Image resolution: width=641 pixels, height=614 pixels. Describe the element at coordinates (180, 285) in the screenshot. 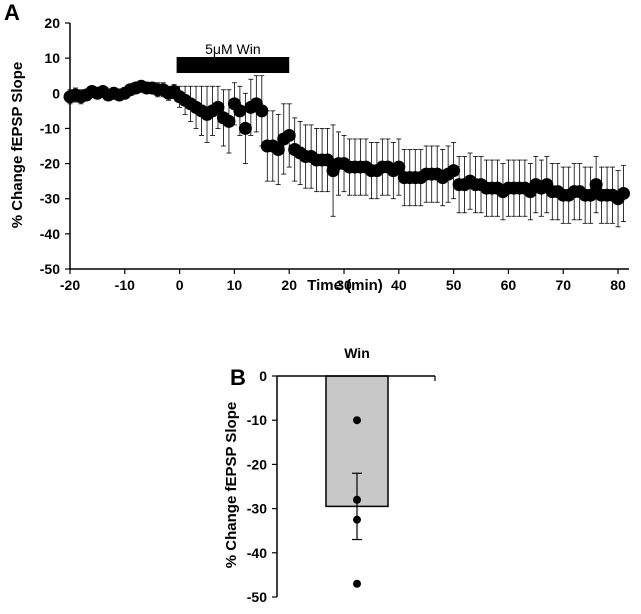

I see `panel-a-x-tick-label: 0` at that location.